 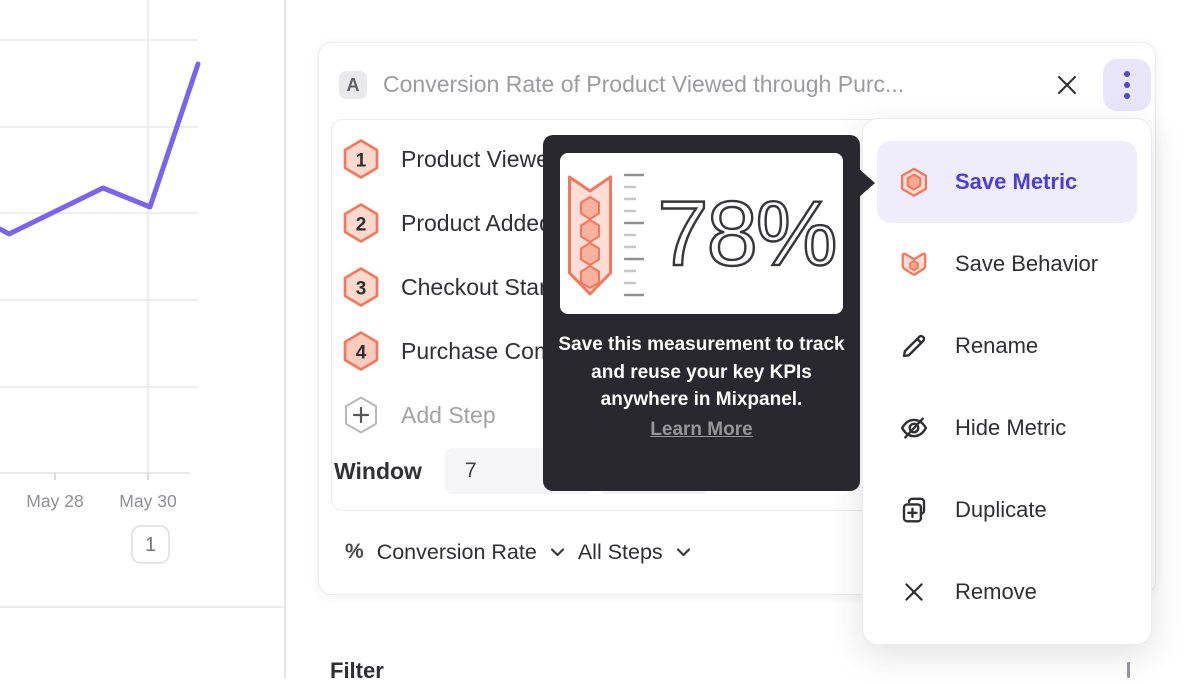 What do you see at coordinates (1001, 509) in the screenshot?
I see `menu-item-label: Duplicate` at bounding box center [1001, 509].